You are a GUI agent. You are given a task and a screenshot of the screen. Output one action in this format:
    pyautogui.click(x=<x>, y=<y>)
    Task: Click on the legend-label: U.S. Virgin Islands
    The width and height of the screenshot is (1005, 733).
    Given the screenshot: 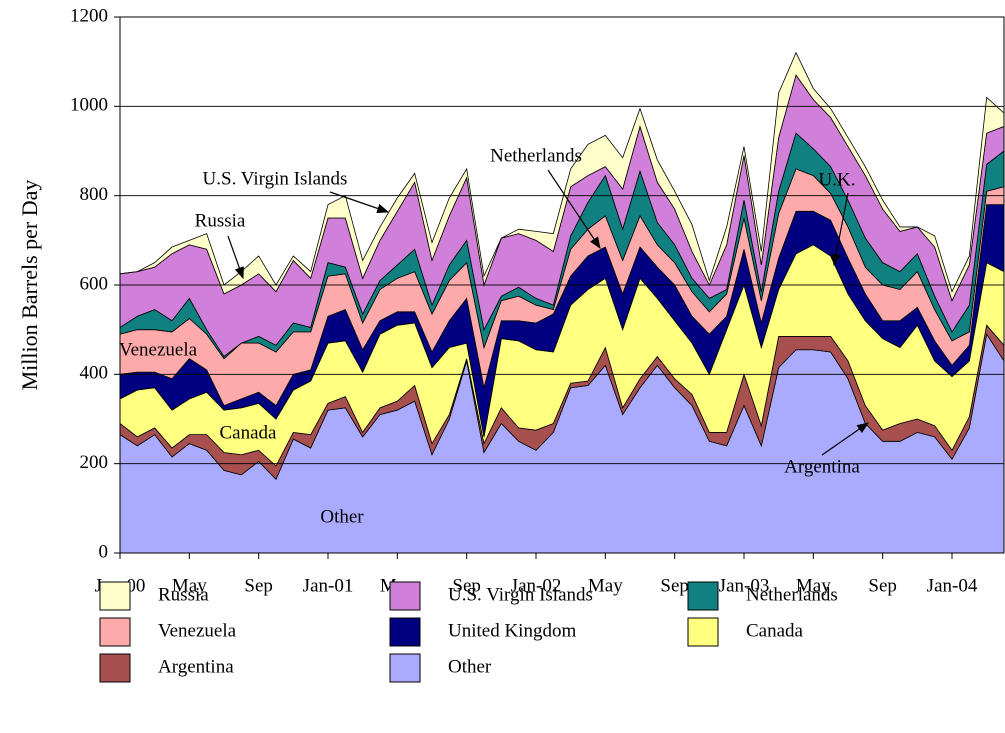 What is the action you would take?
    pyautogui.click(x=520, y=594)
    